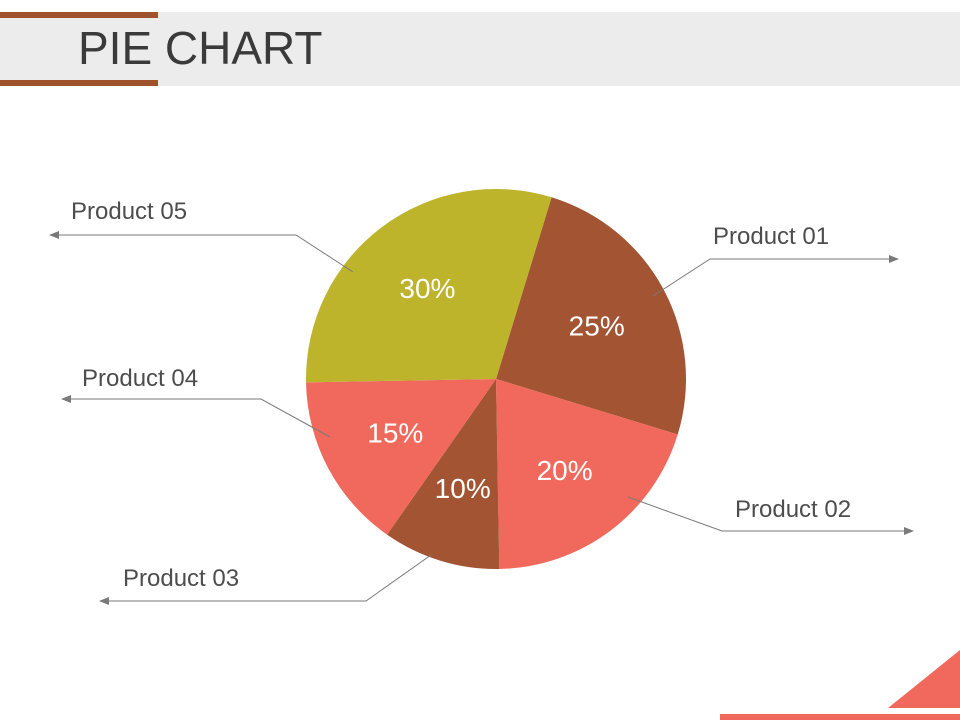 The image size is (960, 720). Describe the element at coordinates (480, 49) in the screenshot. I see `title-bar` at that location.